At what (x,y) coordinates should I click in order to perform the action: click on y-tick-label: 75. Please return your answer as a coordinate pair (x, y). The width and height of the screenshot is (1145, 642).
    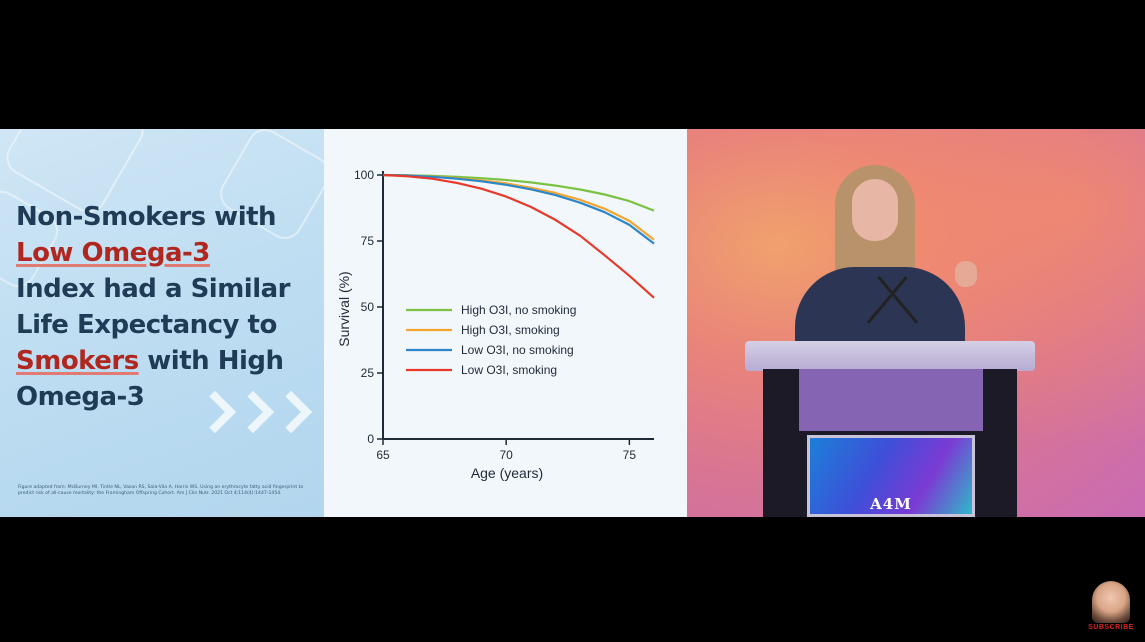
    Looking at the image, I should click on (368, 241).